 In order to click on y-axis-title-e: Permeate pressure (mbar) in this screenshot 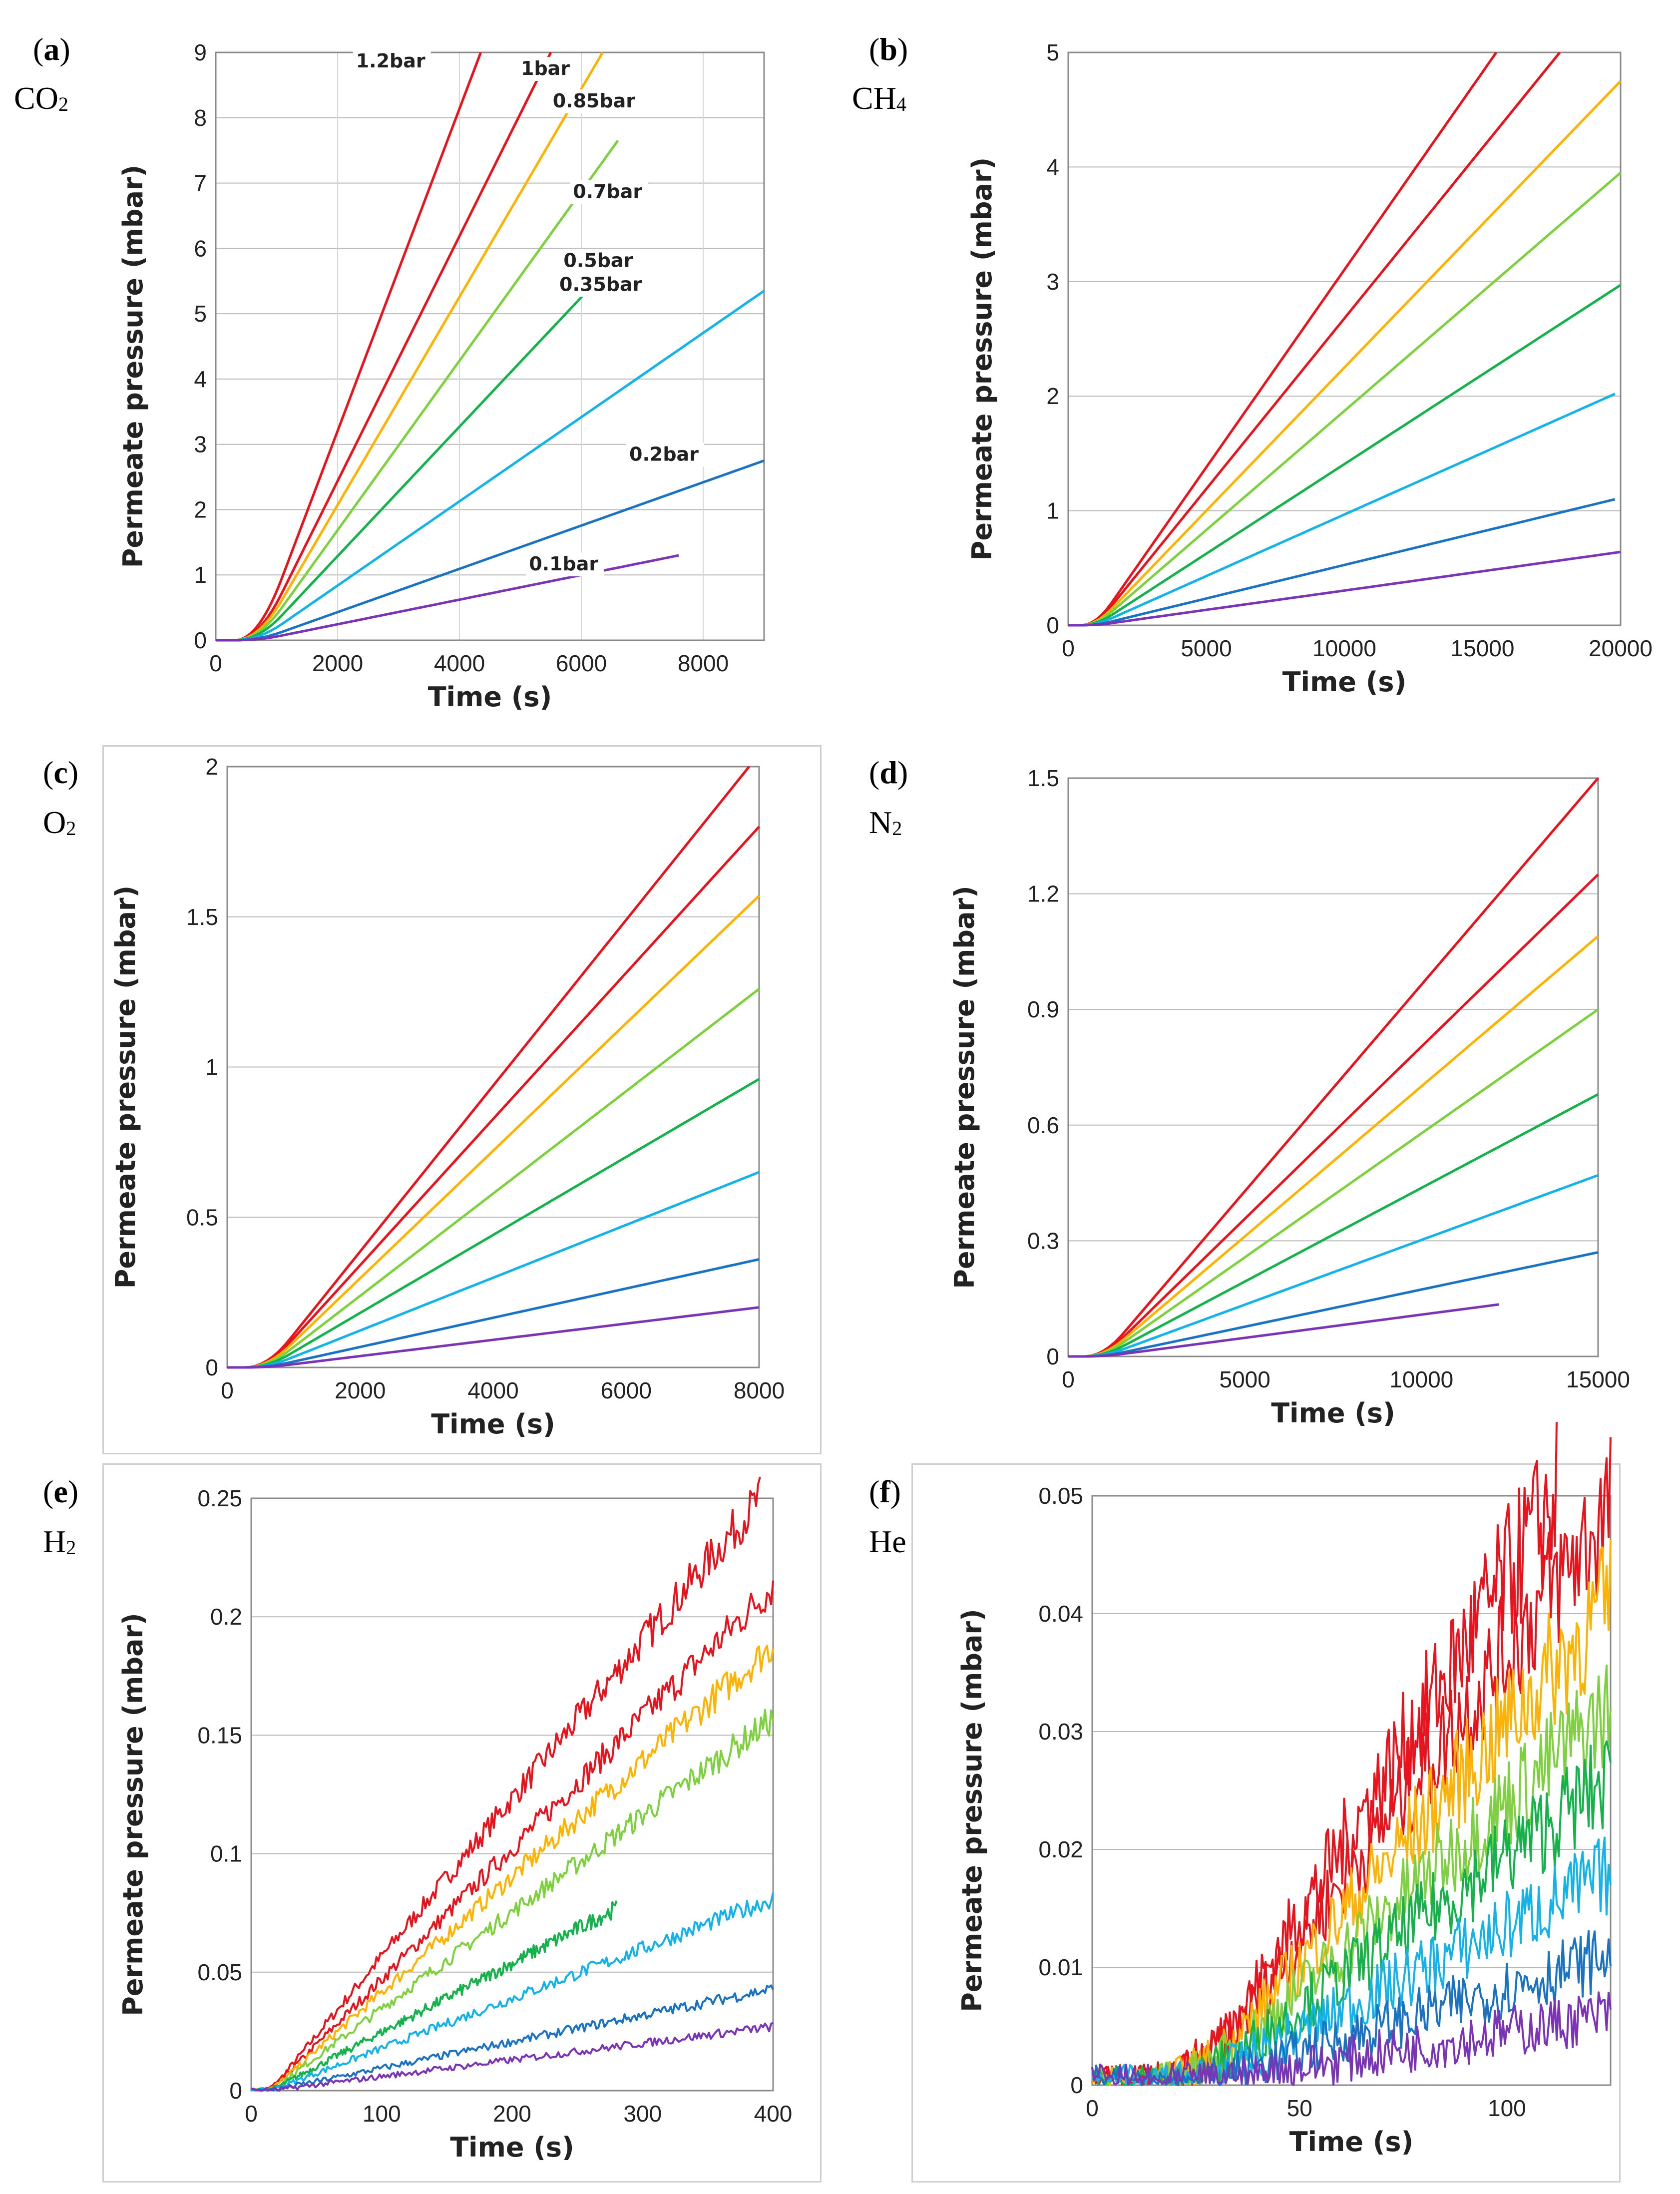, I will do `click(133, 1815)`.